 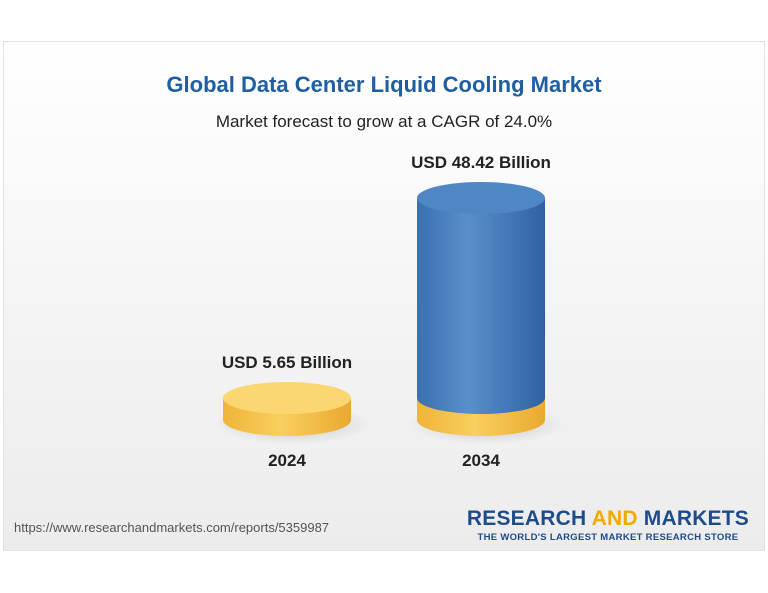 What do you see at coordinates (287, 460) in the screenshot?
I see `x-tick-label: 2024` at bounding box center [287, 460].